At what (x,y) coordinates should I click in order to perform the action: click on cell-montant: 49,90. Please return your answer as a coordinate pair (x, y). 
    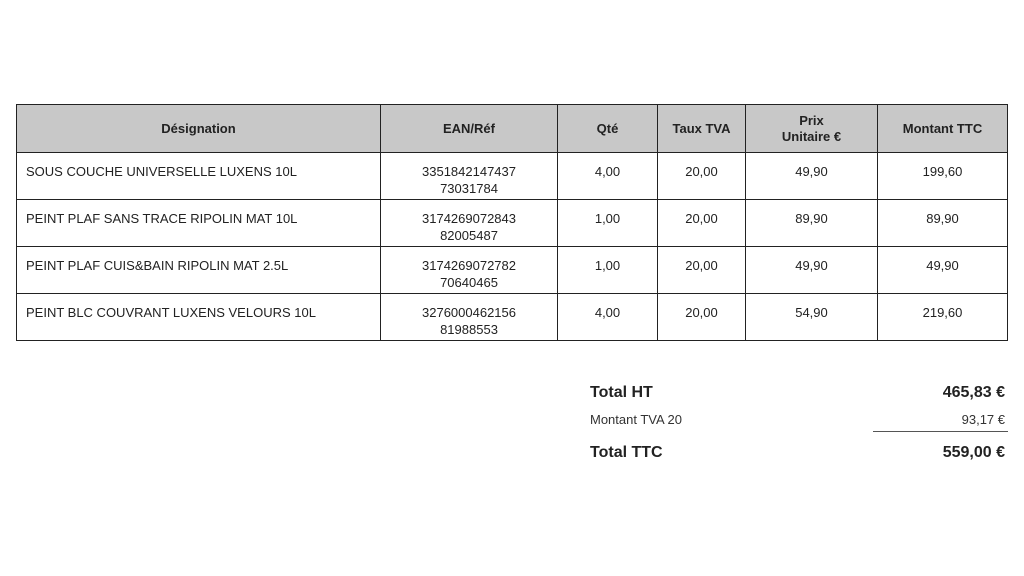
    Looking at the image, I should click on (942, 270).